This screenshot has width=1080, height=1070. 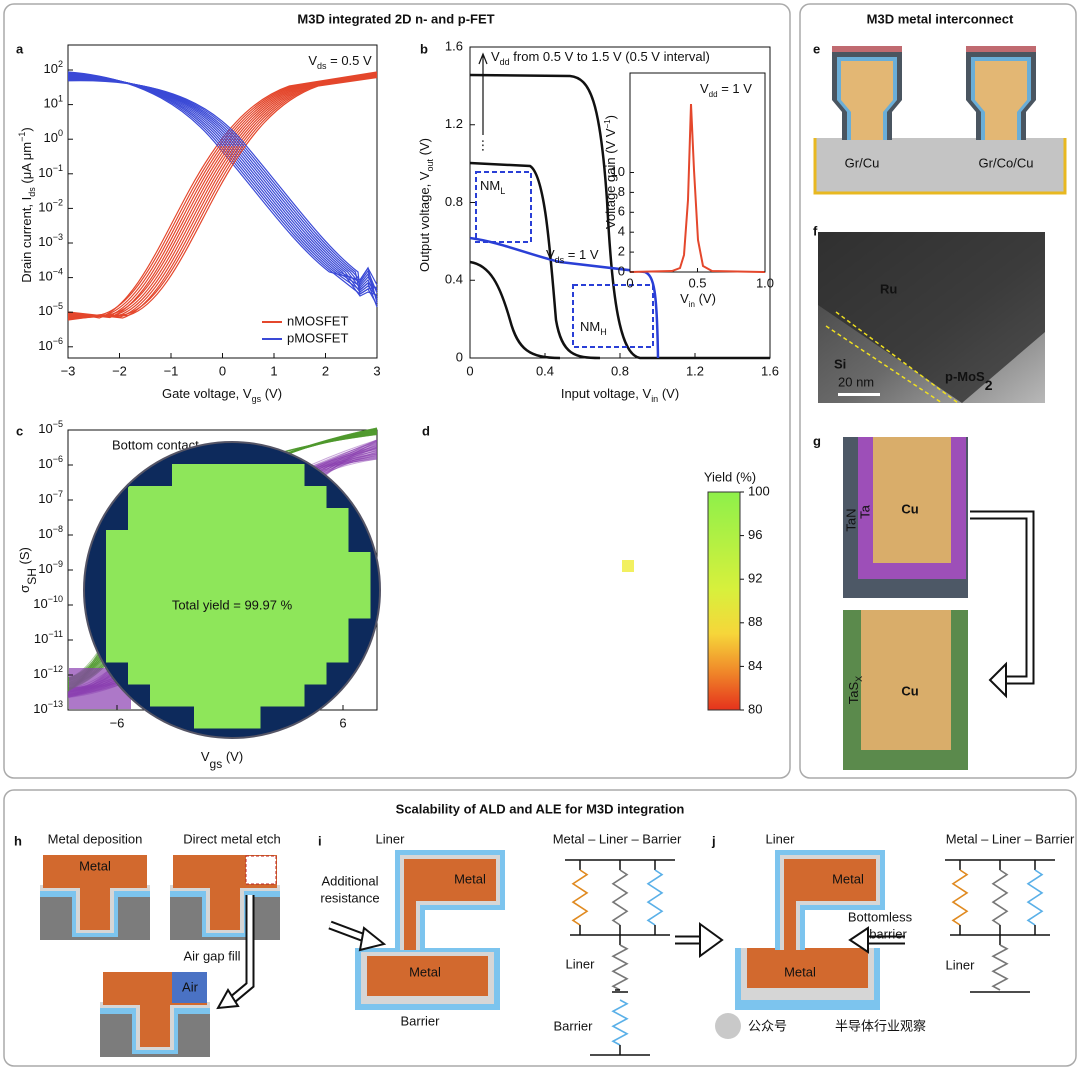 I want to click on label: p-MoS2, so click(x=969, y=380).